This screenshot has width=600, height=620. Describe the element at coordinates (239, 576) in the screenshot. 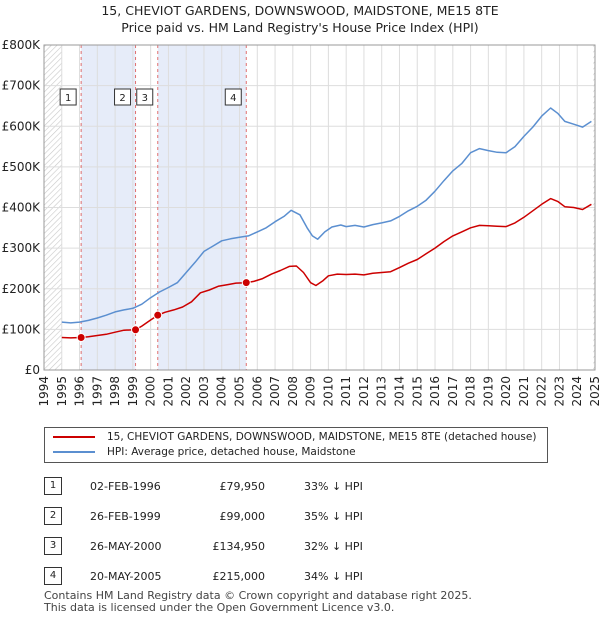

I see `sale-price: £215,000` at that location.